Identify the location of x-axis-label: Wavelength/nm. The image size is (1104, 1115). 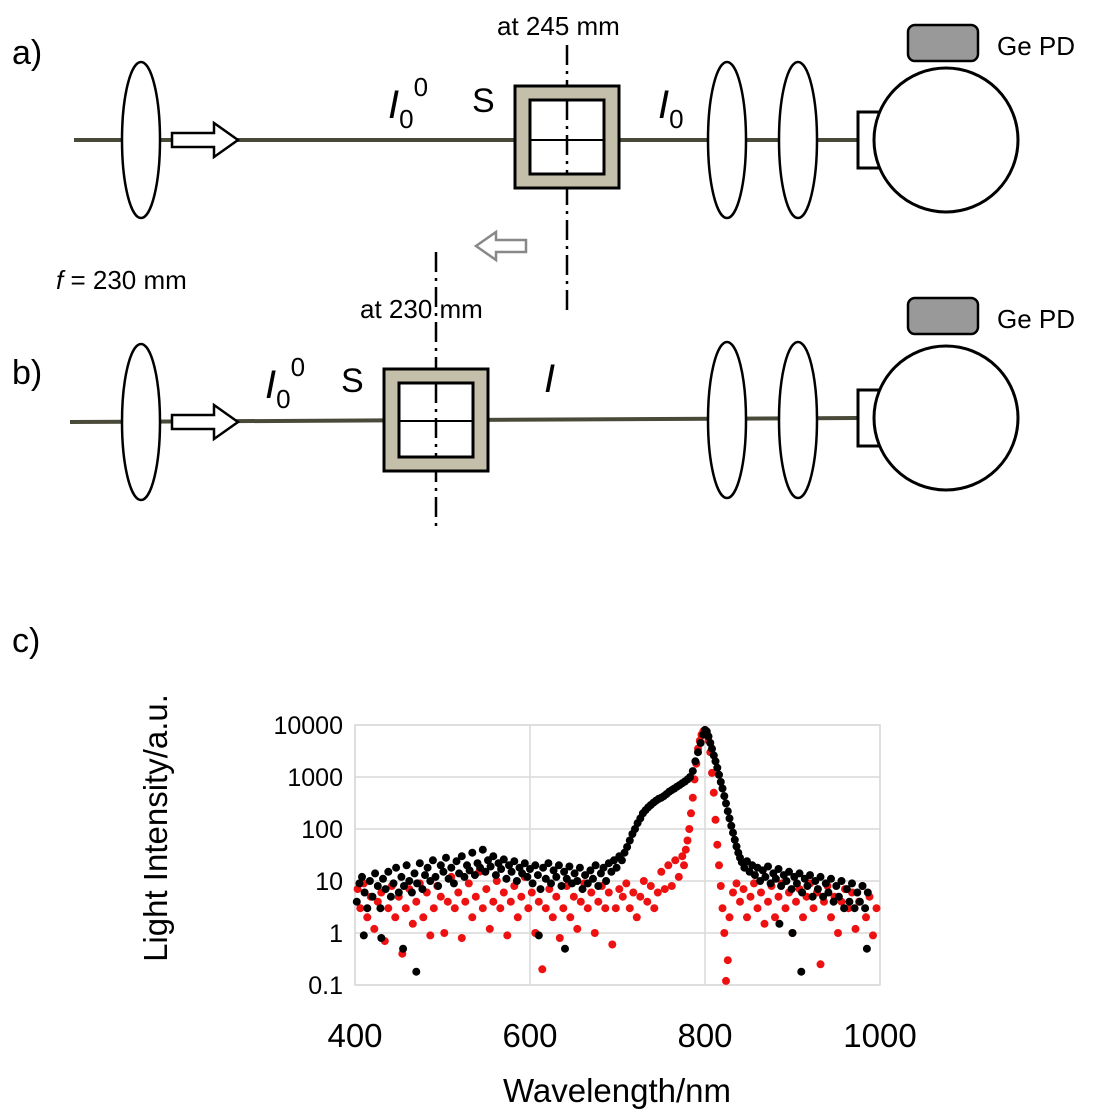
(617, 1090).